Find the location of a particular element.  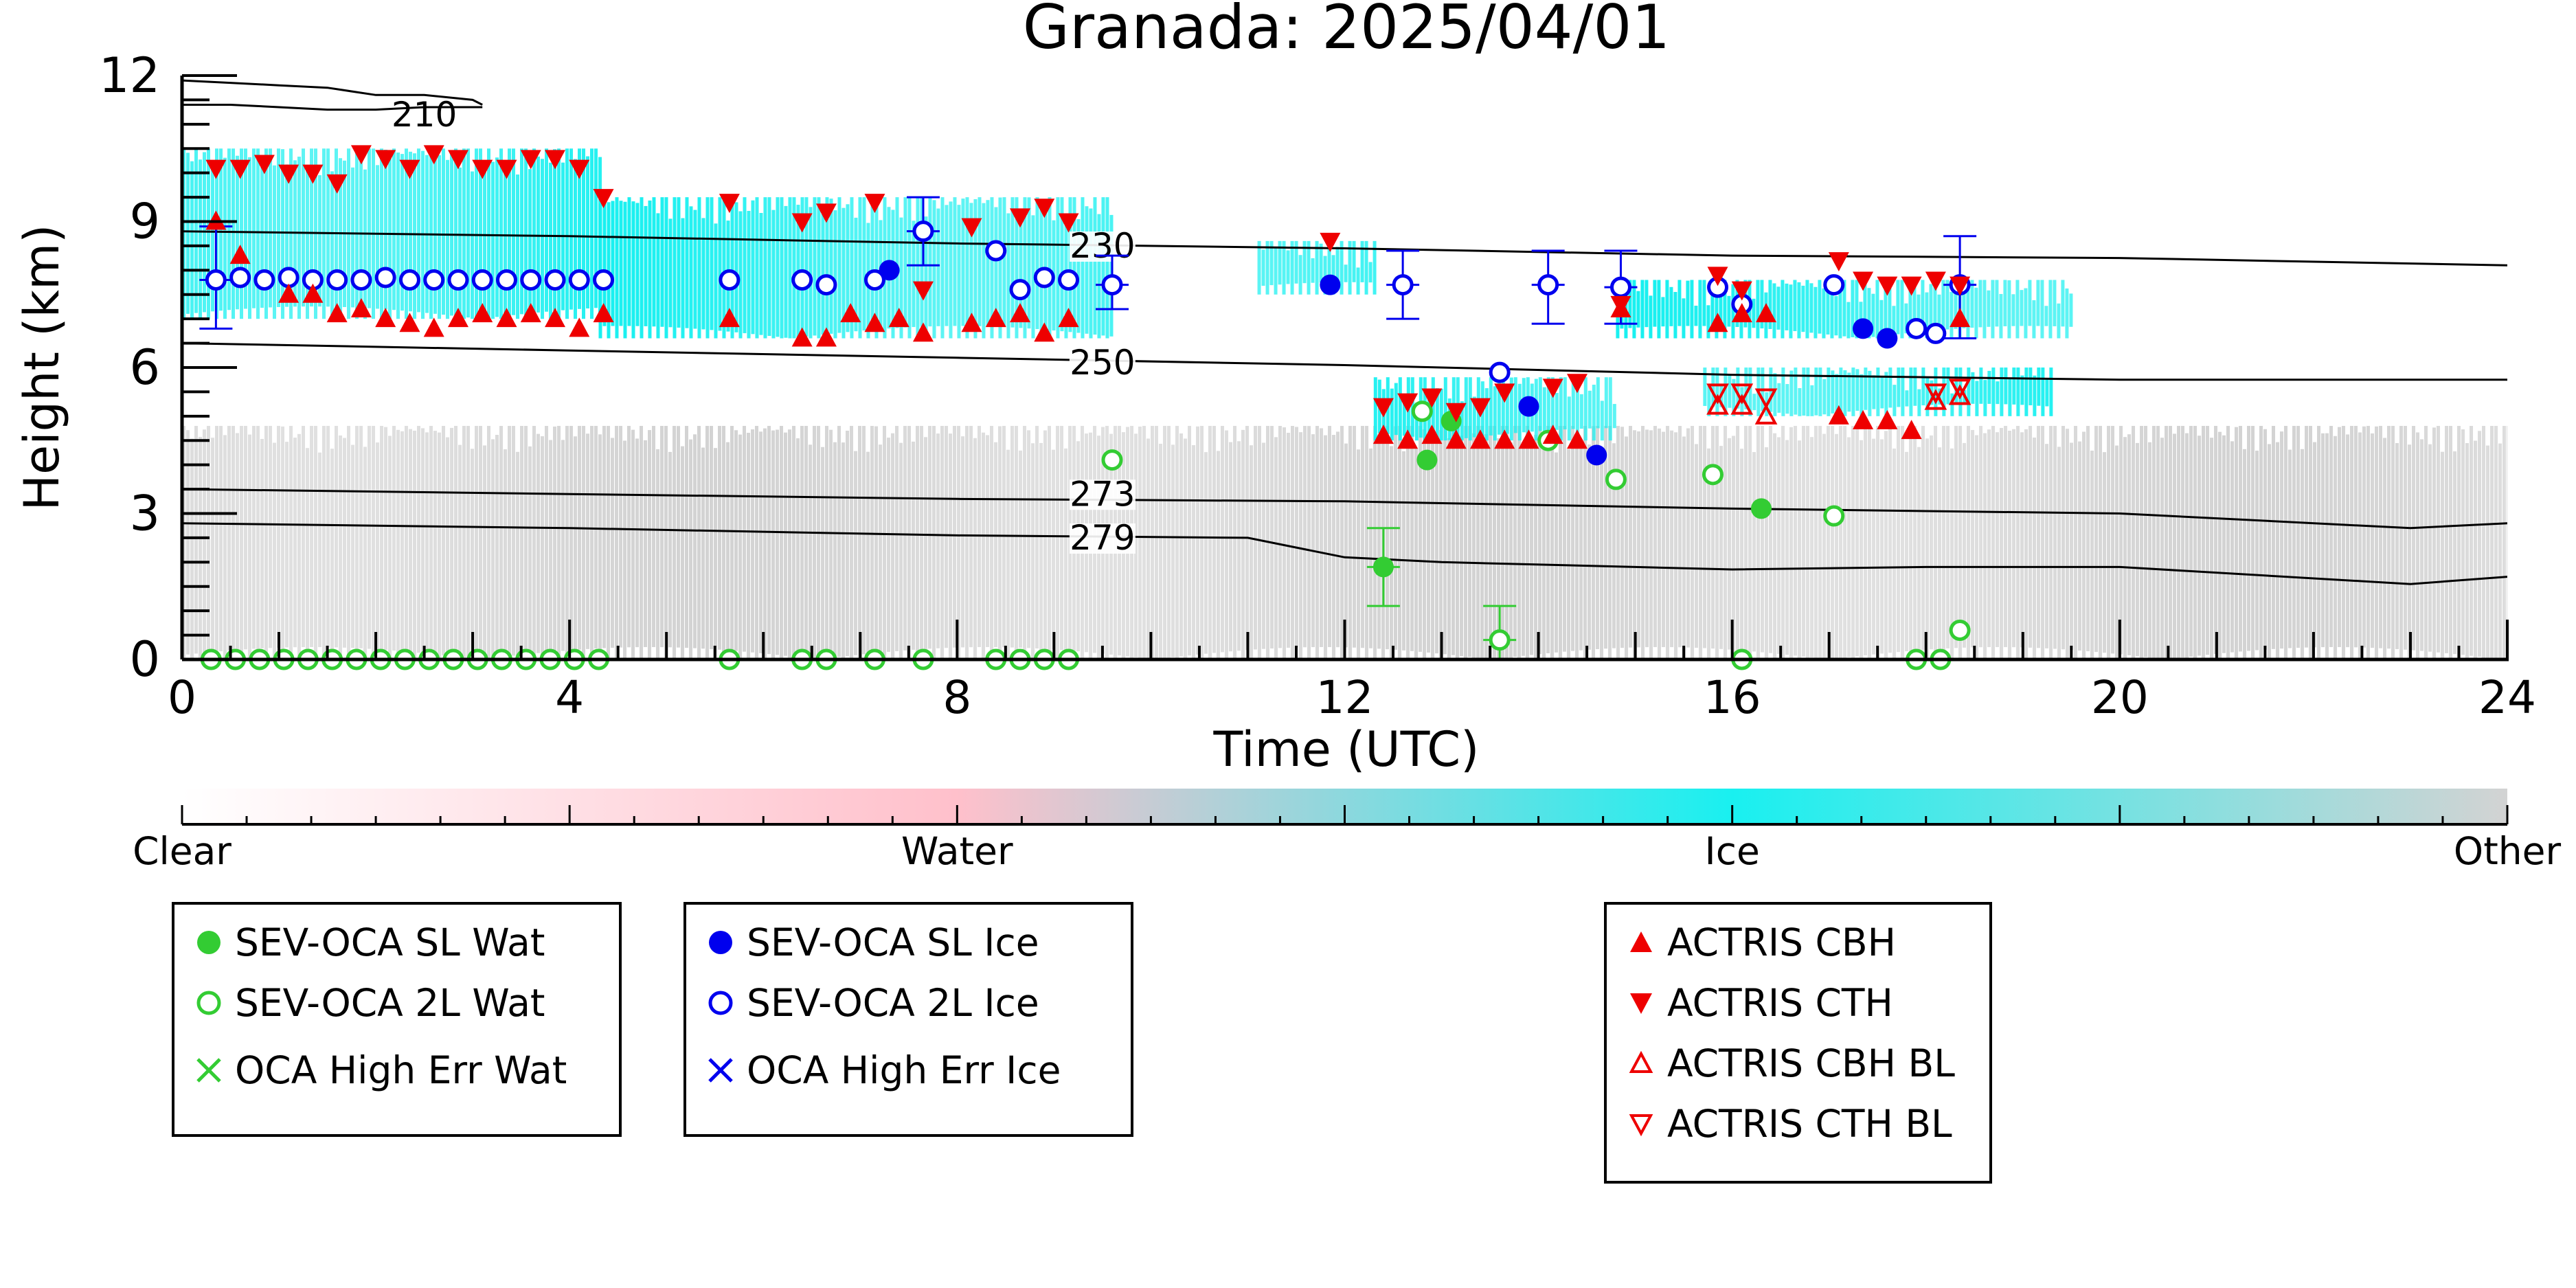

open-circle-icon is located at coordinates (208, 1003).